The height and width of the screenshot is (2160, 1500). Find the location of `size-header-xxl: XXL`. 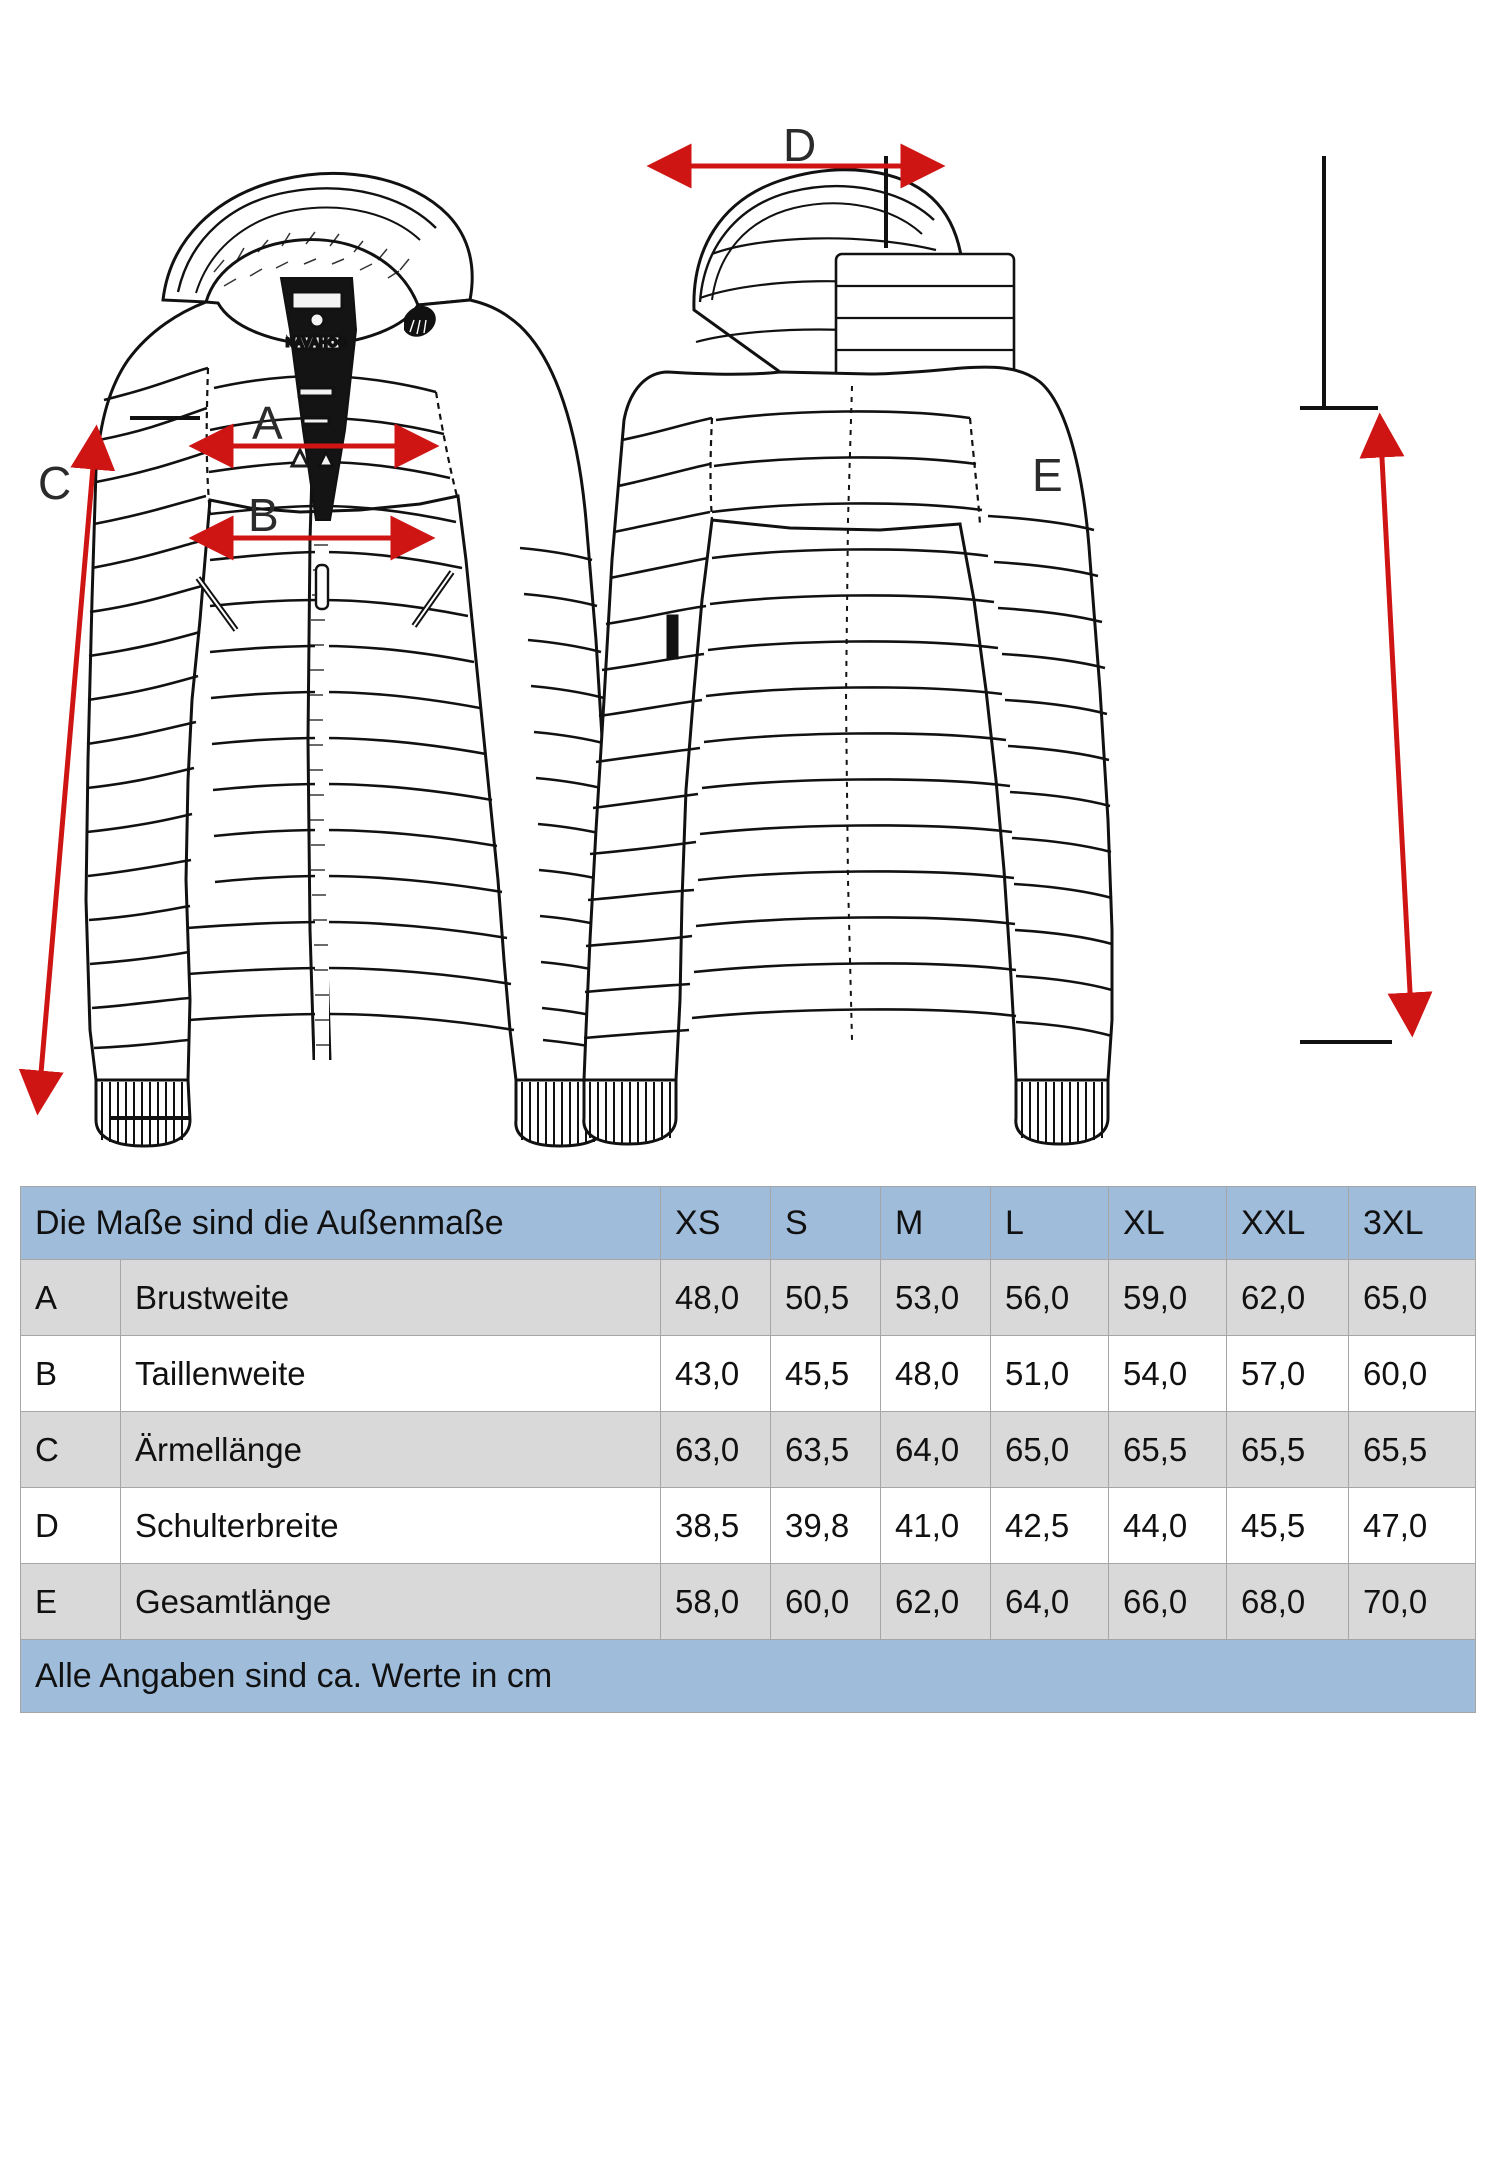

size-header-xxl: XXL is located at coordinates (1288, 1223).